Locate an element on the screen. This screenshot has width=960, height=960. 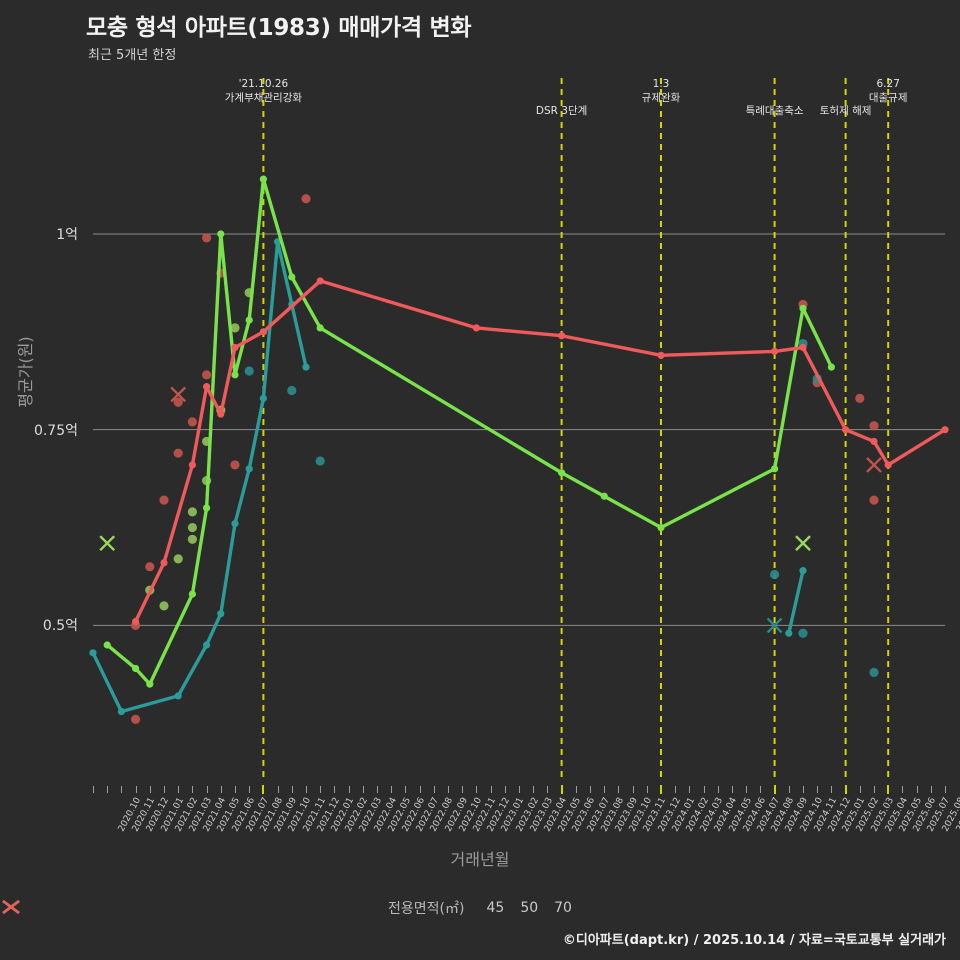
legend-label: 50 is located at coordinates (529, 908).